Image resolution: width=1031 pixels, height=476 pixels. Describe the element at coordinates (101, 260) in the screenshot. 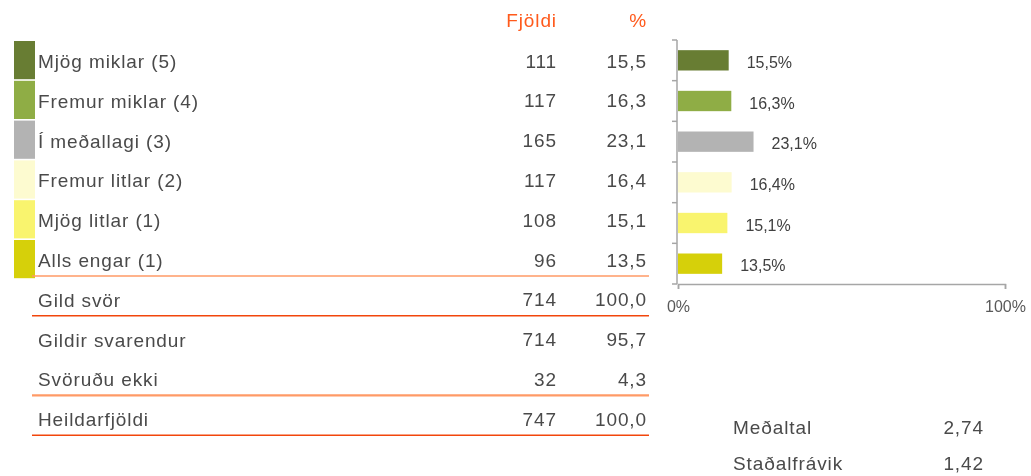

I see `category-label: Alls engar (1)` at that location.